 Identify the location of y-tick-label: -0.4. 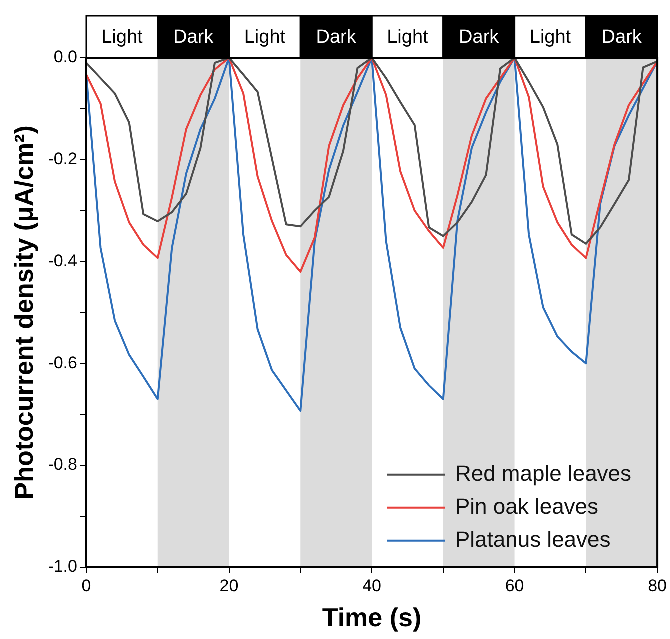
(63, 260).